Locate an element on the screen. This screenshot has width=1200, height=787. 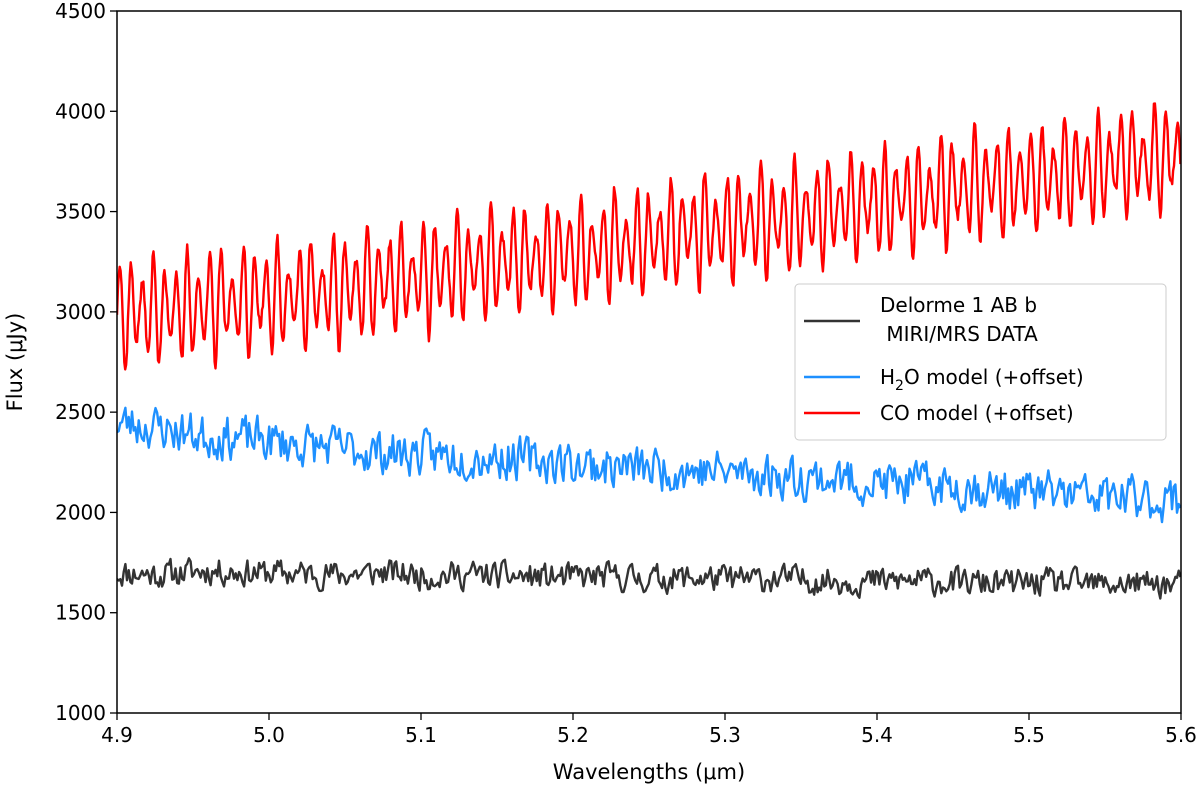
x-tick-label-5: 5.4 is located at coordinates (877, 735).